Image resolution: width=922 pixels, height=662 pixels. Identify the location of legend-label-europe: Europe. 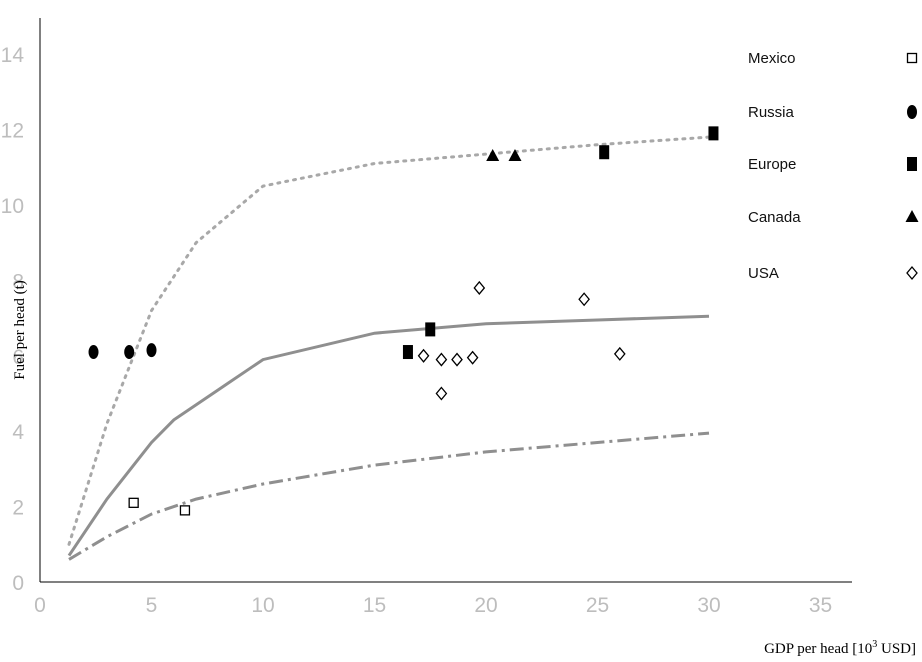
(772, 164).